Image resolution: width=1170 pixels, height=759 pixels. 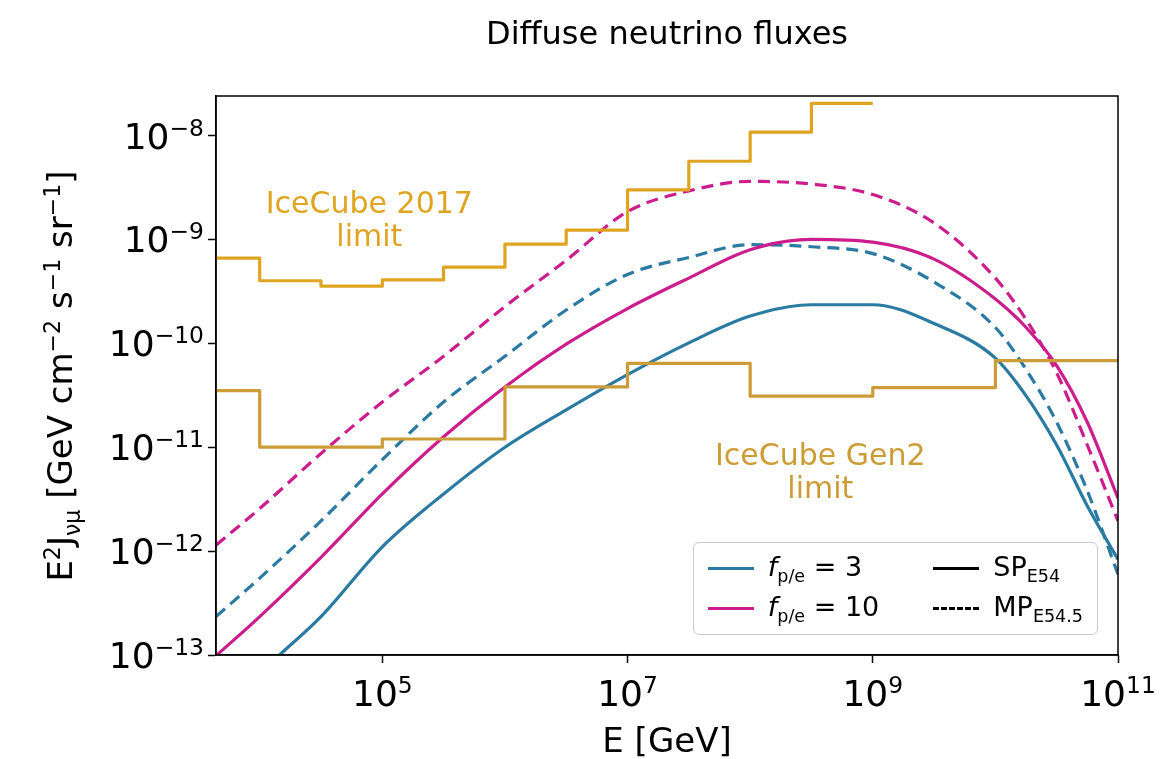 What do you see at coordinates (815, 569) in the screenshot?
I see `legend-label: f$_{p/e}$ = 3` at bounding box center [815, 569].